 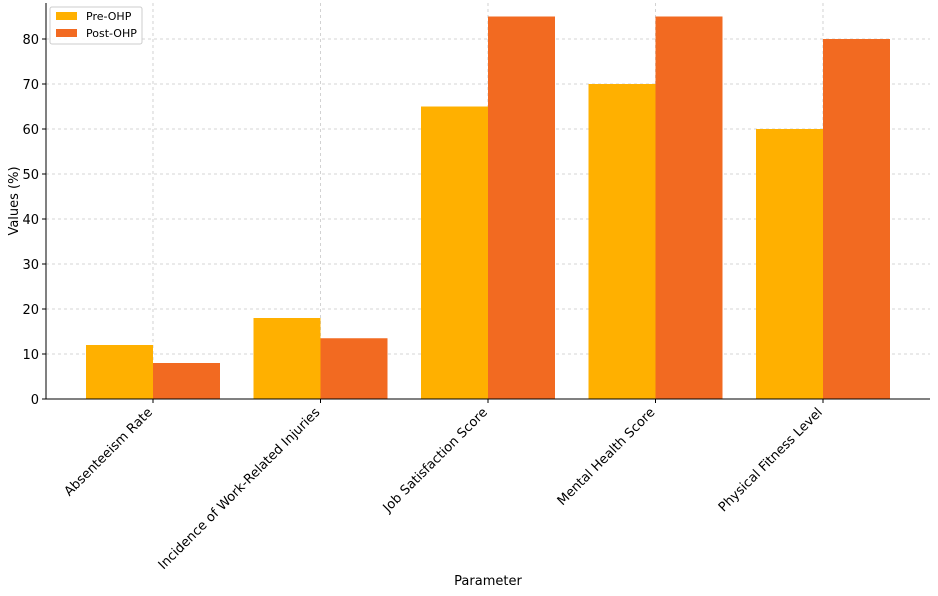 What do you see at coordinates (30, 355) in the screenshot?
I see `y-tick-label: 10` at bounding box center [30, 355].